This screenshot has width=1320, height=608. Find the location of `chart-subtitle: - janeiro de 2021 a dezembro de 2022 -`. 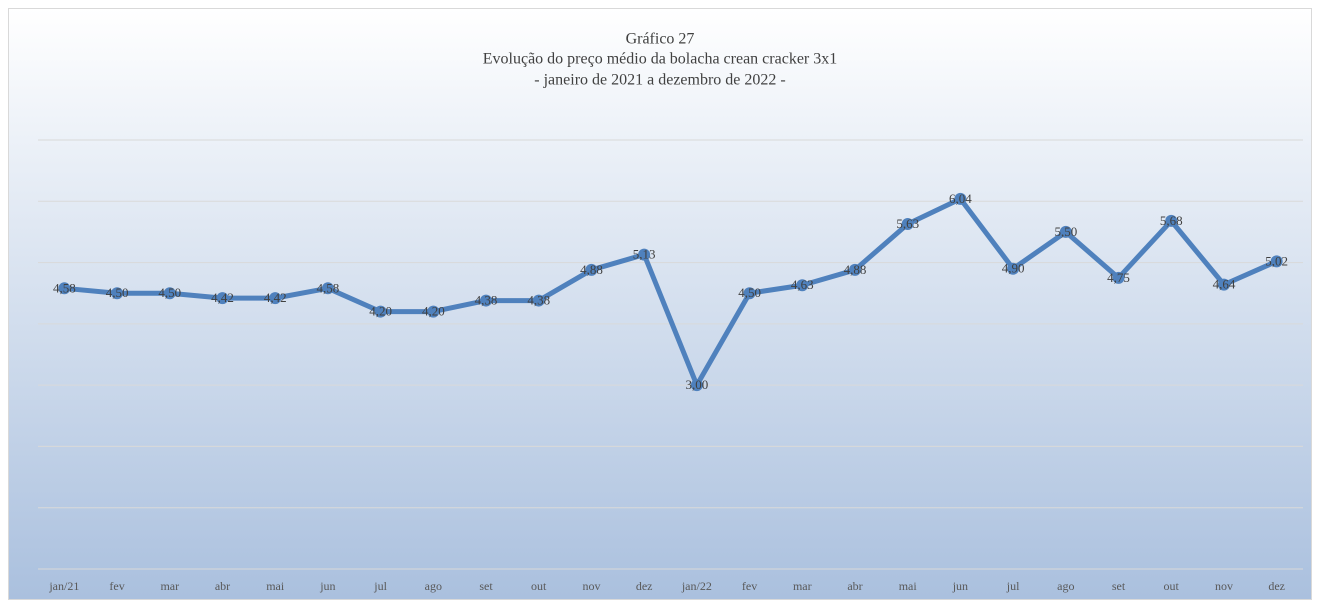

chart-subtitle: - janeiro de 2021 a dezembro de 2022 - is located at coordinates (659, 80).